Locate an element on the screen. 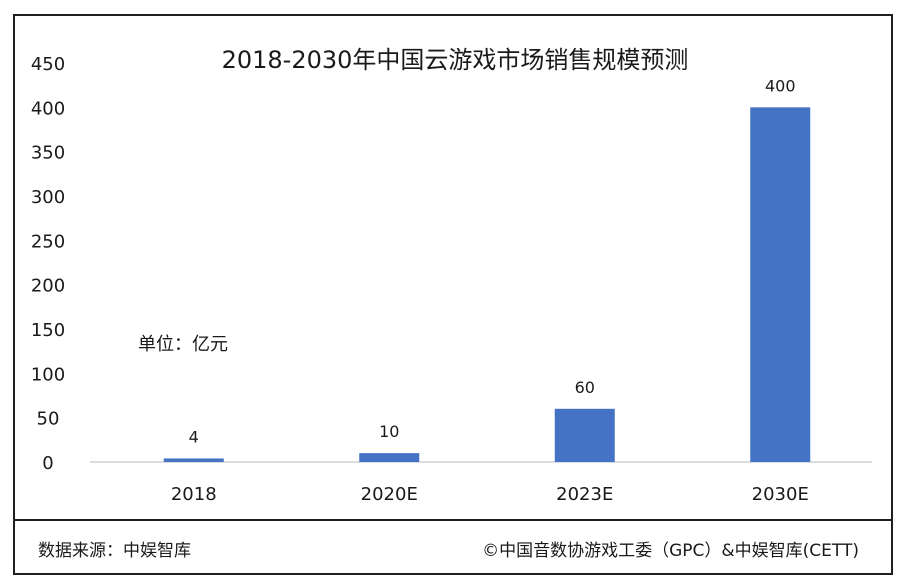 Image resolution: width=907 pixels, height=588 pixels. y-tick-label: 200 is located at coordinates (48, 286).